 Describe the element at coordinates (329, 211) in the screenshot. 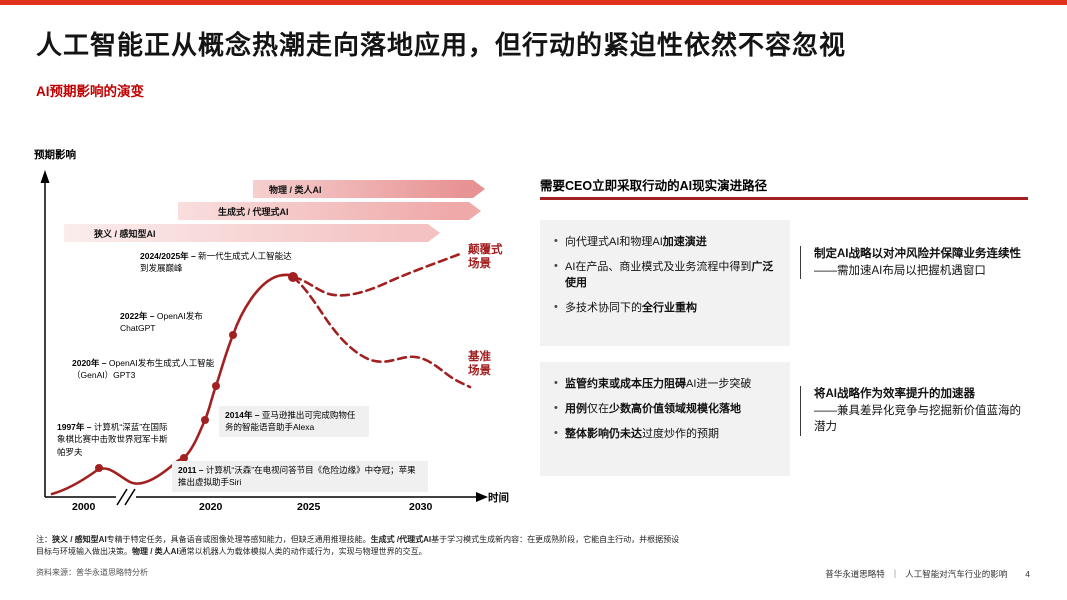

I see `band-generative-agentic-ai: 生成式 / 代理式AI` at that location.